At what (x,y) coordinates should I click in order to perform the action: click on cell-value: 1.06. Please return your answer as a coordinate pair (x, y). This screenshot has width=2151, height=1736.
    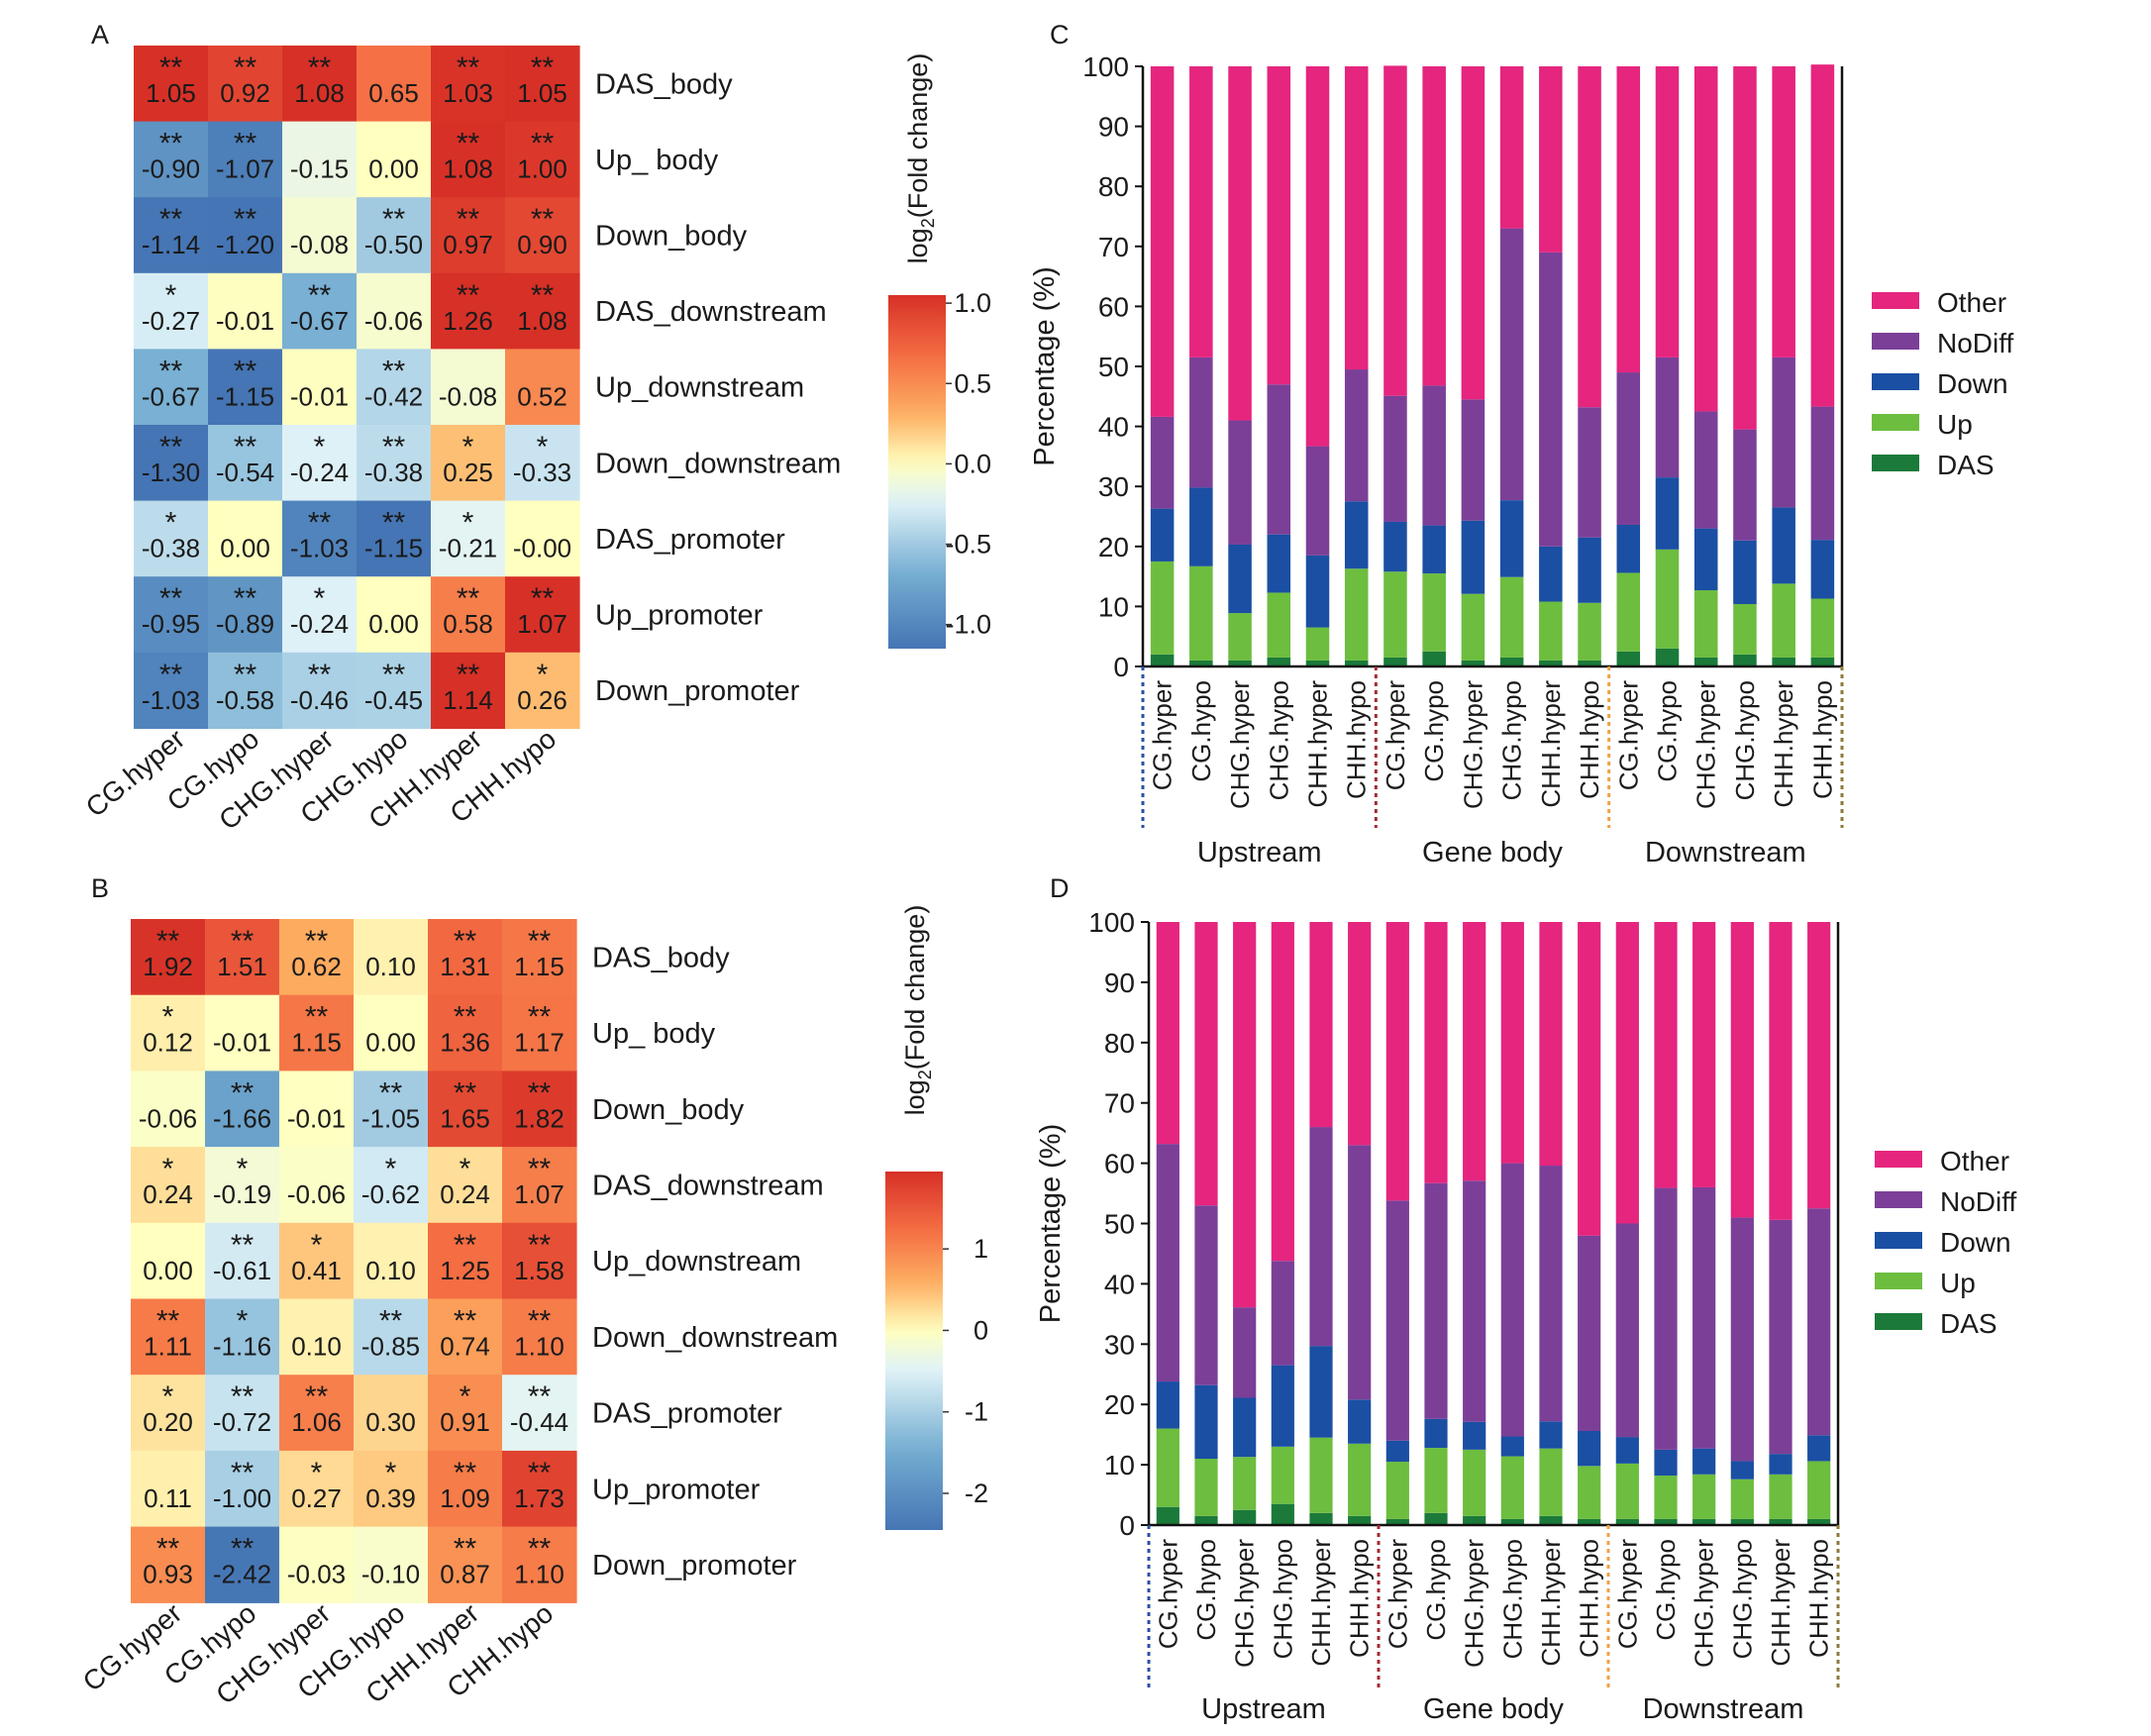
    Looking at the image, I should click on (316, 1422).